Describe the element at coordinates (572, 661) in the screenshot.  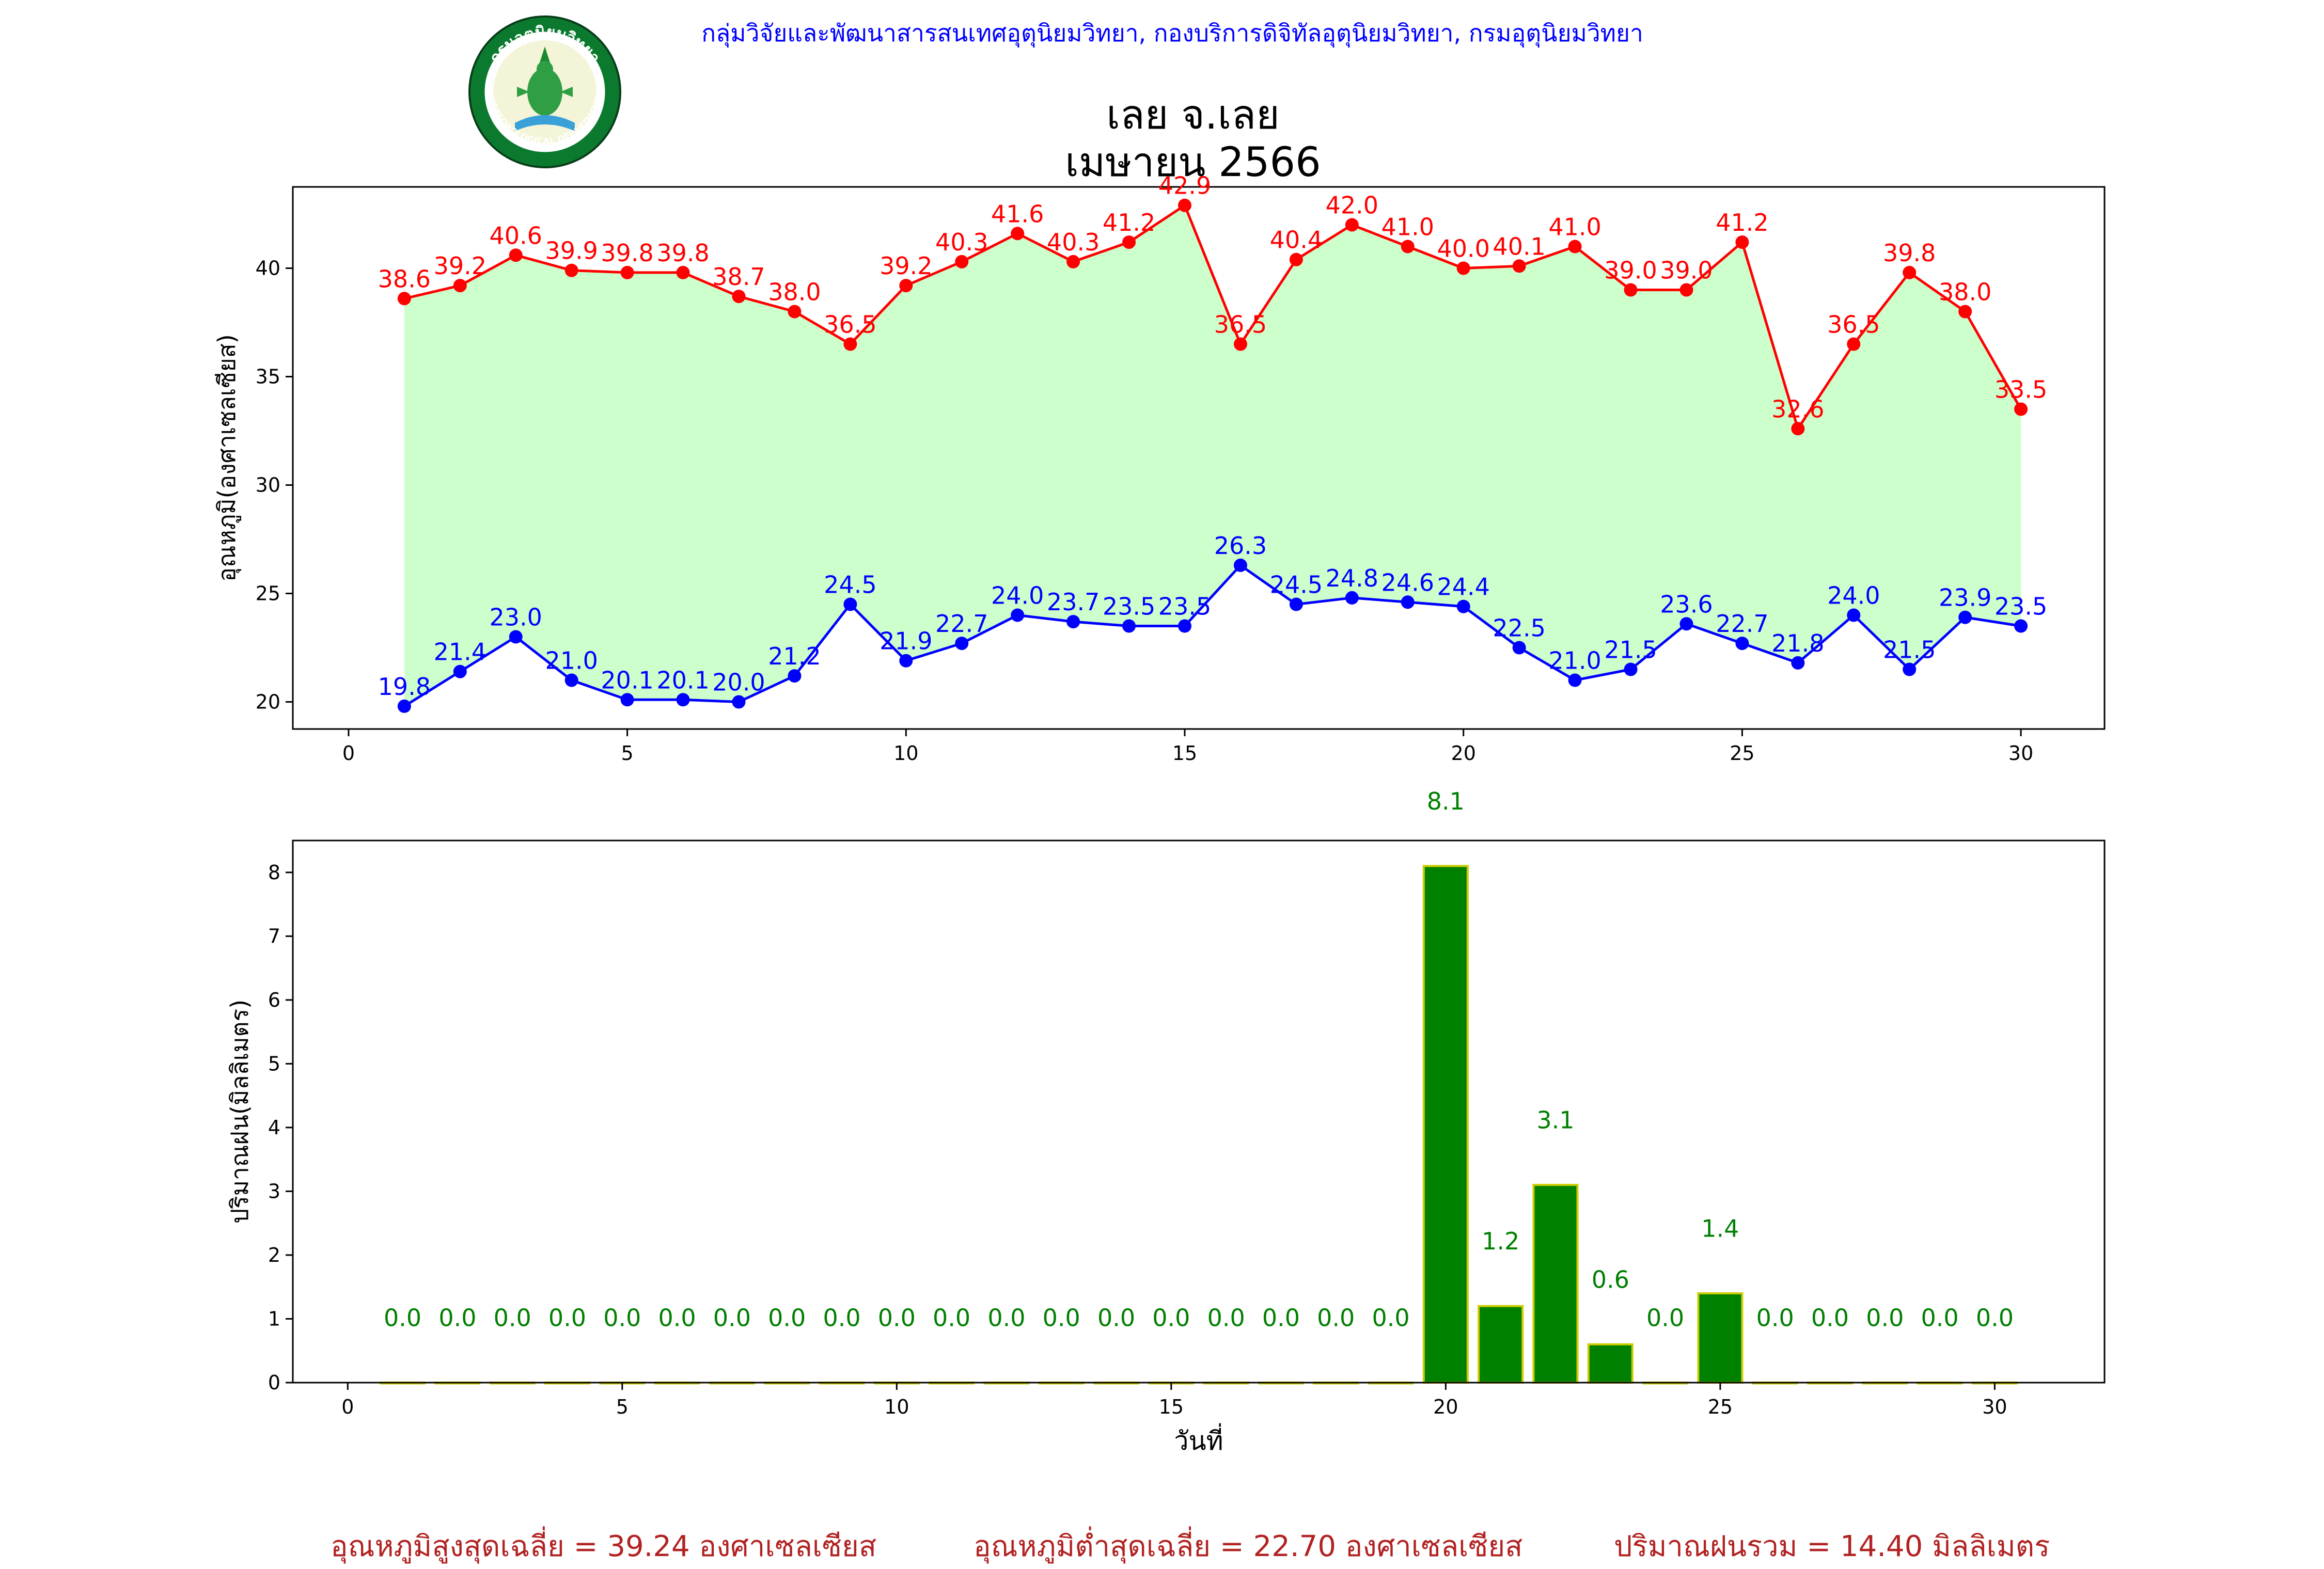
I see `min-temperature-value-label: 21.0` at that location.